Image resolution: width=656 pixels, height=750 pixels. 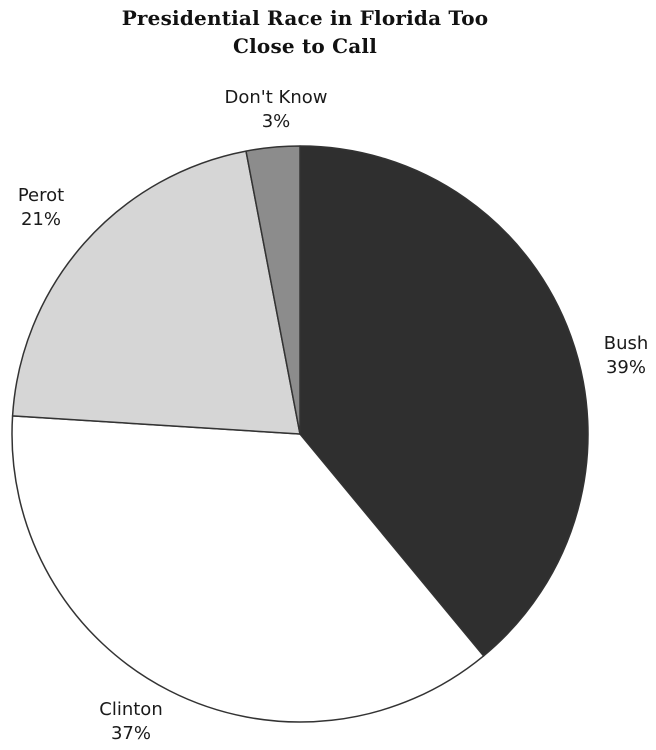 I want to click on slice-label-perot: Perot 21%, so click(x=41, y=208).